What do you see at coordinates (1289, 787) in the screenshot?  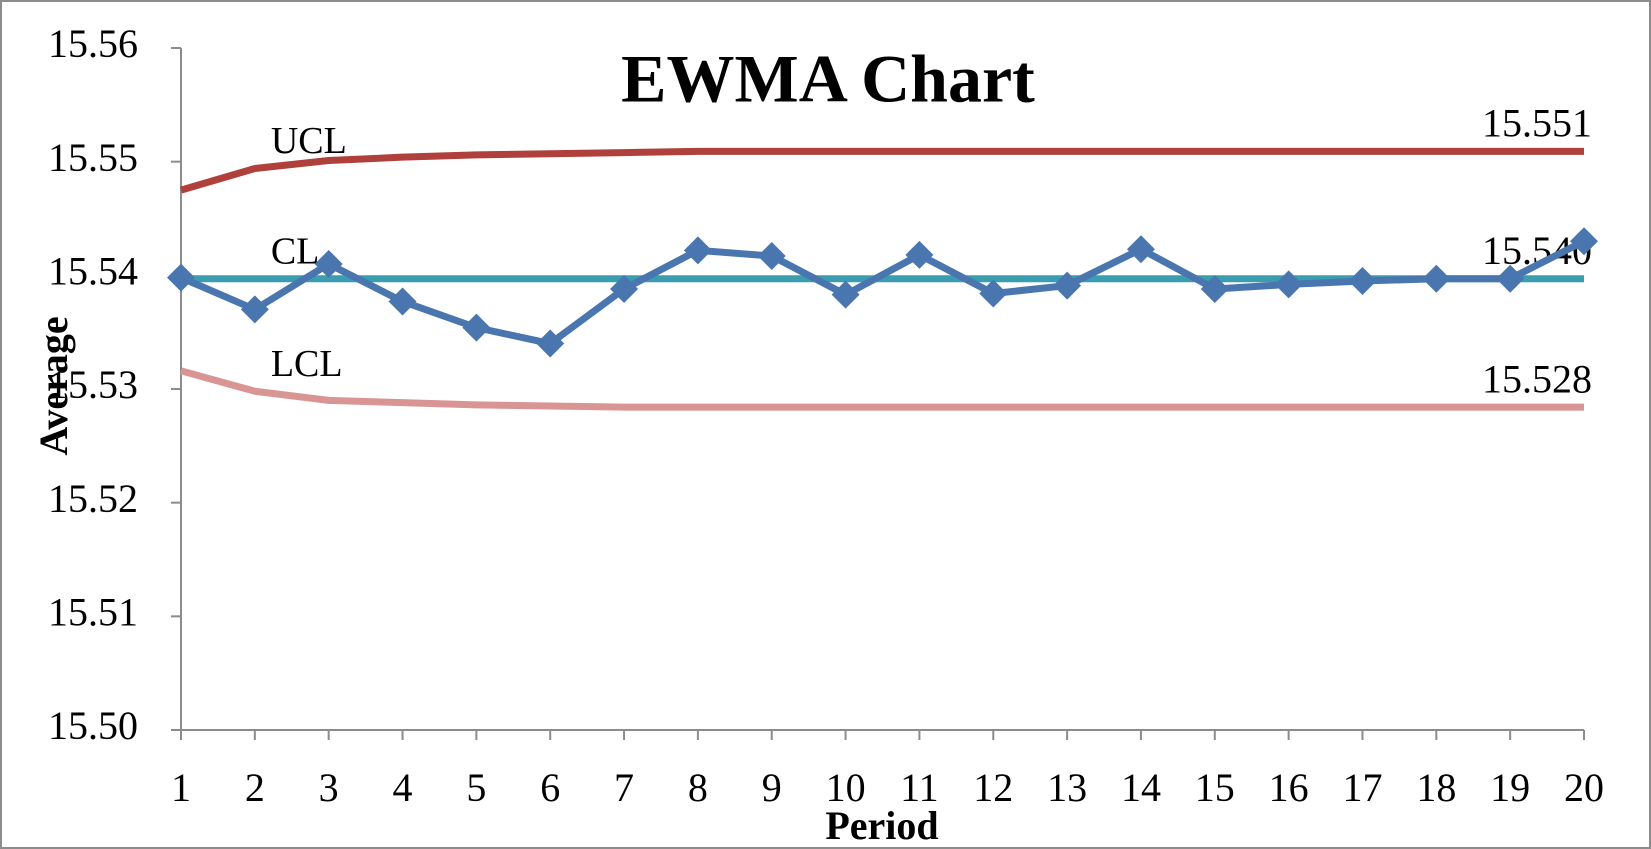 I see `x-tick-label: 16` at bounding box center [1289, 787].